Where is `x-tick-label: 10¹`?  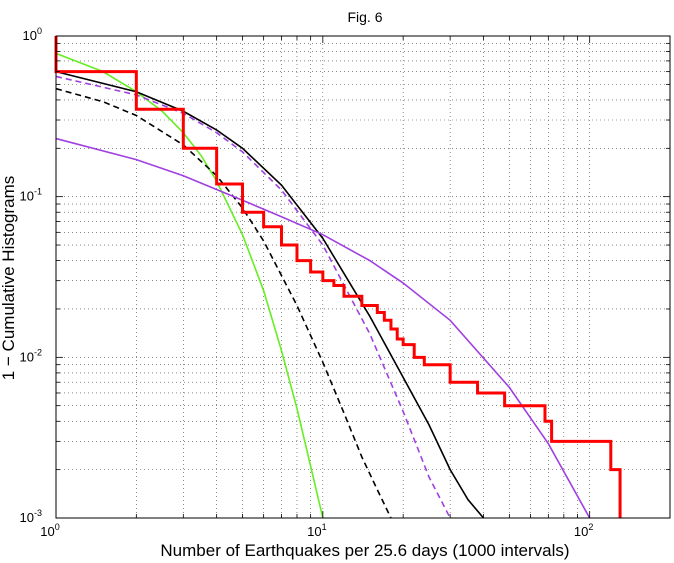
x-tick-label: 10¹ is located at coordinates (316, 530).